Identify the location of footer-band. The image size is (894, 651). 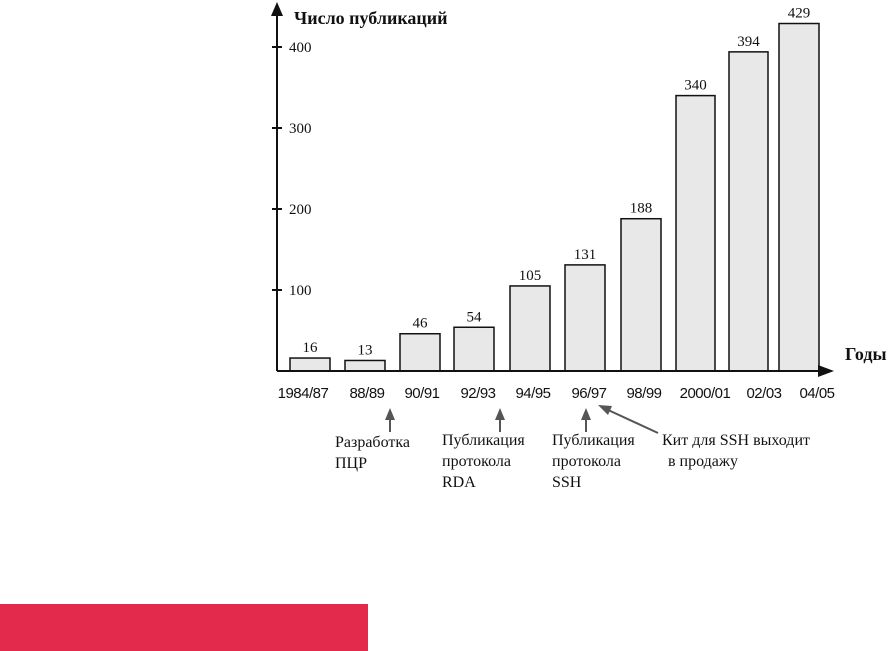
(184, 627).